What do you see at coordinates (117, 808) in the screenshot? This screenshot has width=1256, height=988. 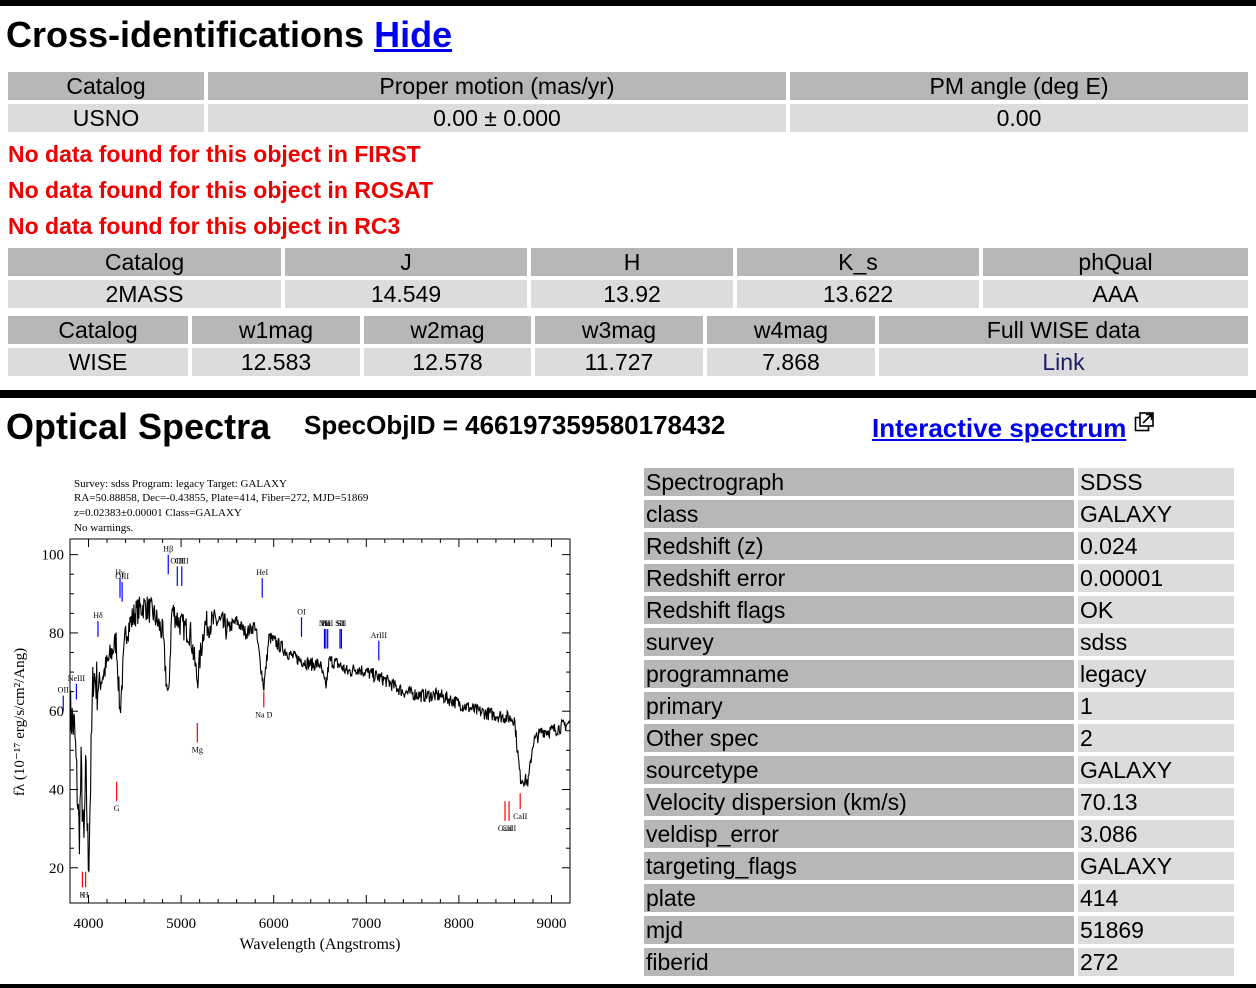 I see `absorption-line-label: G` at bounding box center [117, 808].